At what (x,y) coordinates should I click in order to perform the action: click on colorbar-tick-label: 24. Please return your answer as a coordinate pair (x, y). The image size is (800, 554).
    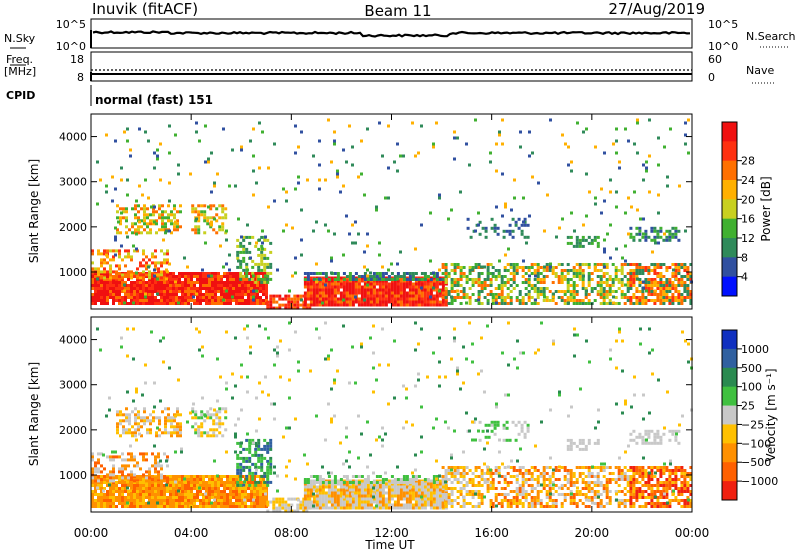
    Looking at the image, I should click on (748, 180).